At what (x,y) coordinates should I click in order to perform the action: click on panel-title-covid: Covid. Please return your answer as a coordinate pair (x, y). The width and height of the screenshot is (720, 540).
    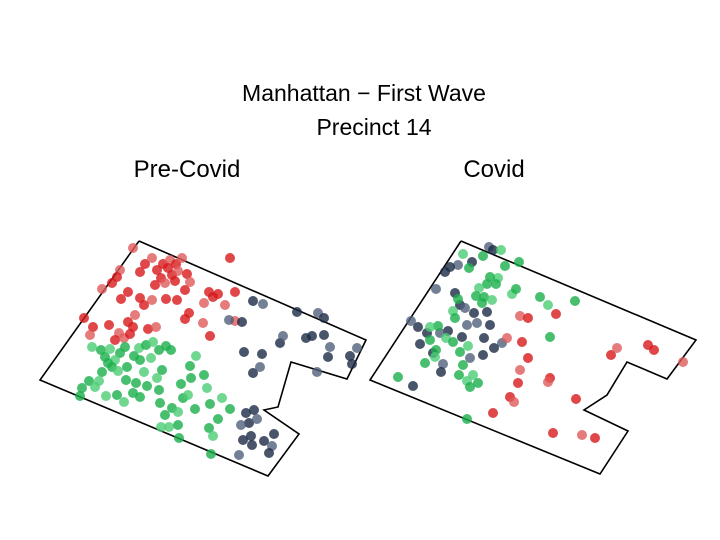
    Looking at the image, I should click on (494, 169).